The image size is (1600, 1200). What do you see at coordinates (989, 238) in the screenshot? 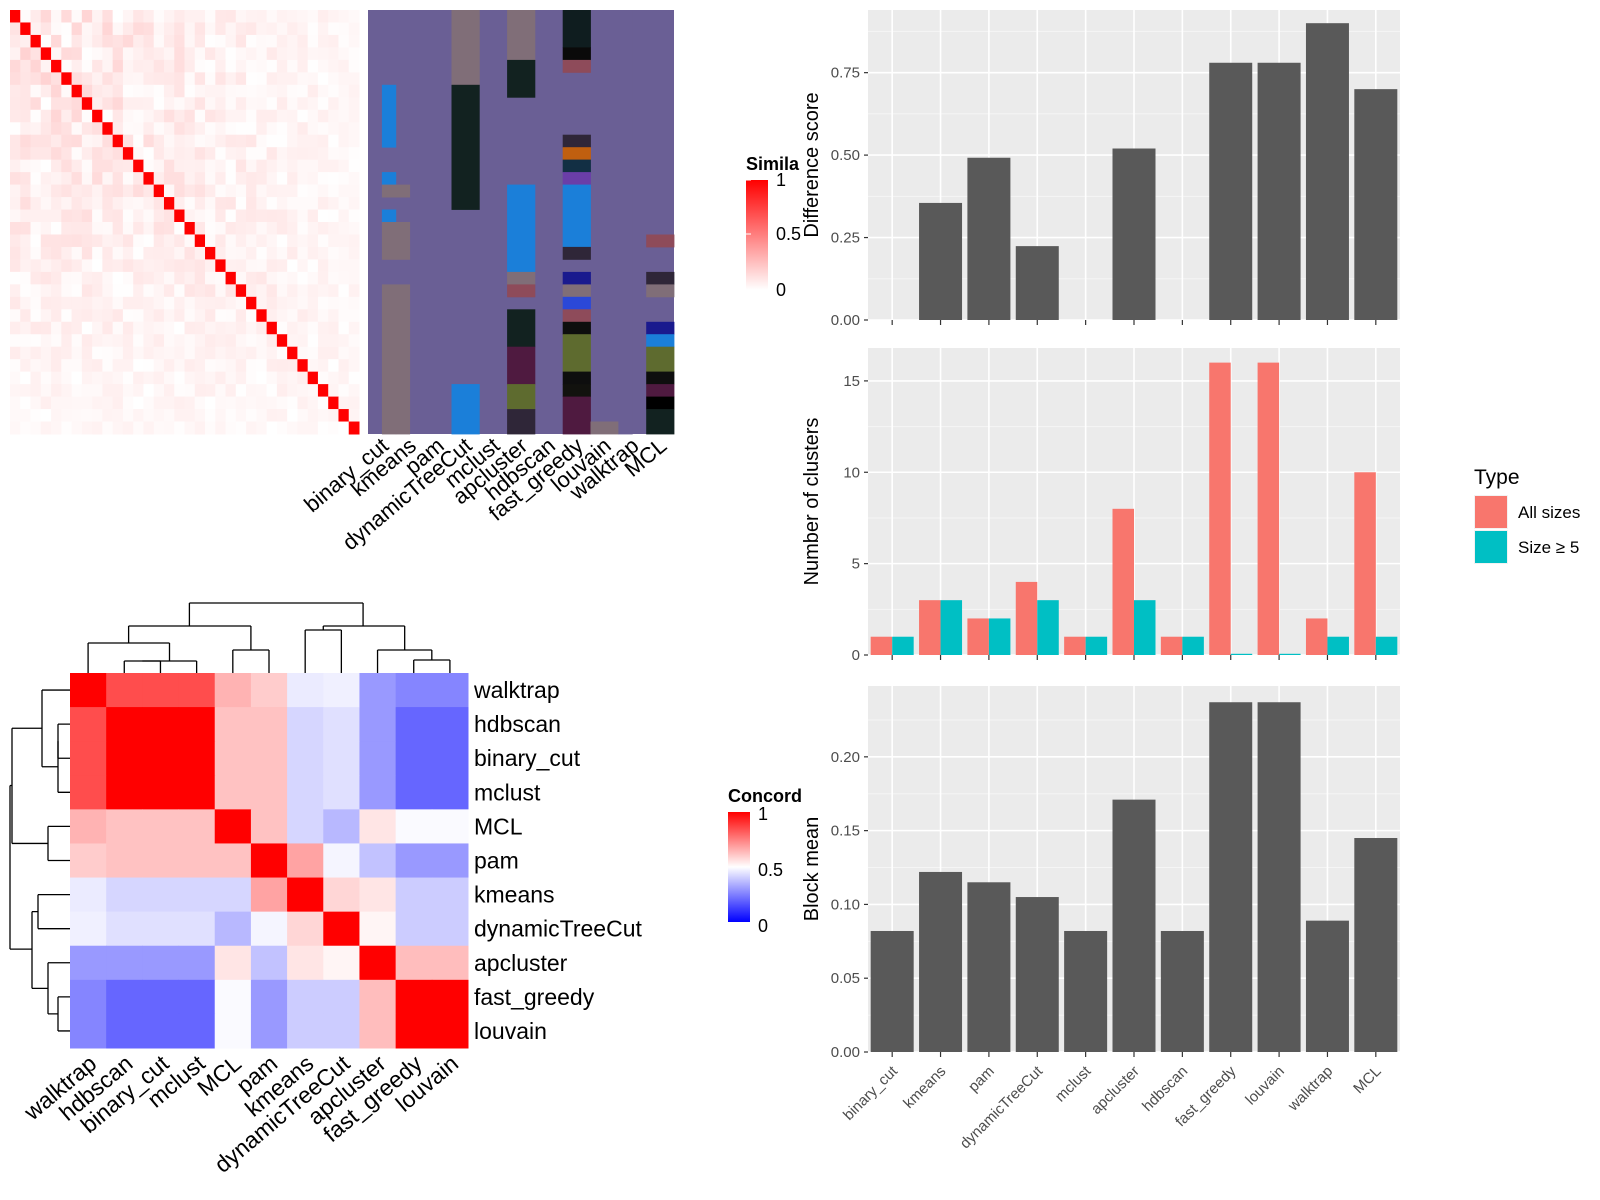
I see `difference-score-bar` at bounding box center [989, 238].